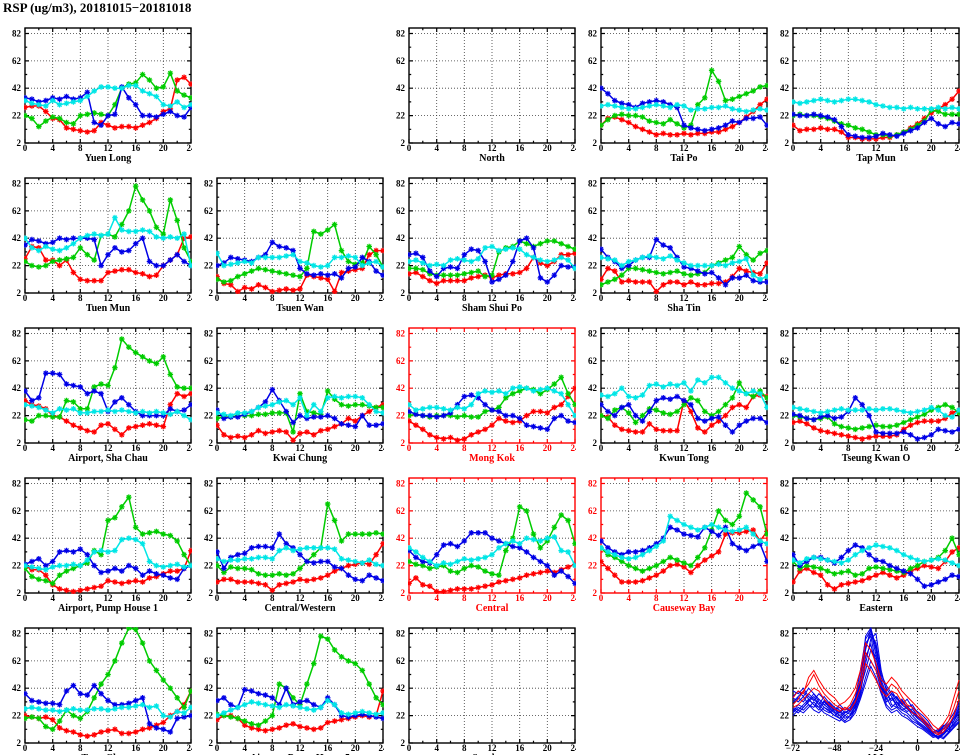  Describe the element at coordinates (793, 748) in the screenshot. I see `x-tick-label: −72` at that location.